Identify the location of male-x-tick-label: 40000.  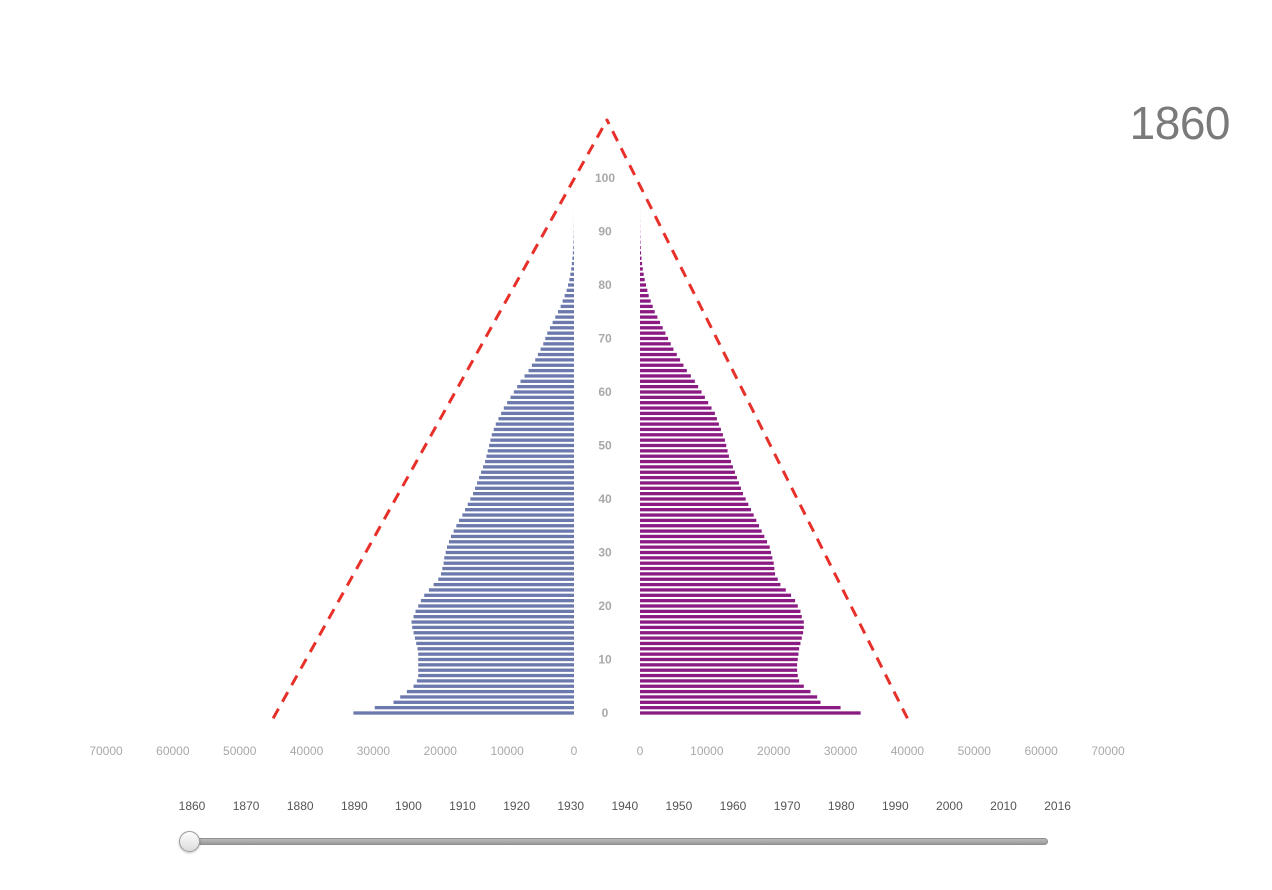
(307, 751).